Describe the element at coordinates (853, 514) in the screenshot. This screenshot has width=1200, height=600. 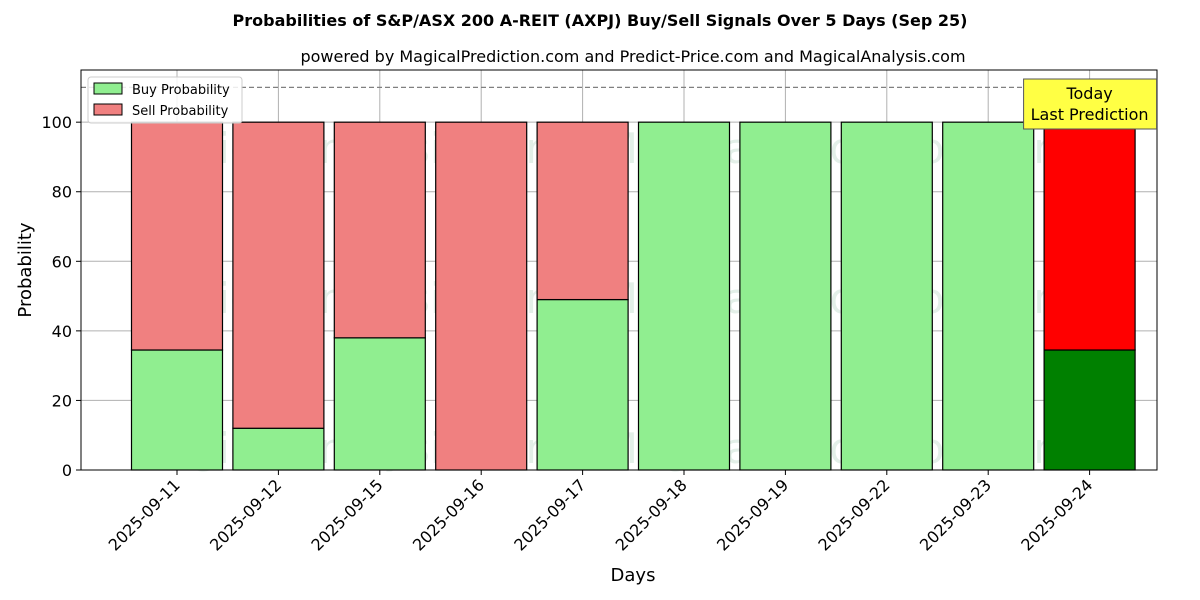
I see `x-tick-label: 2025-09-22` at that location.